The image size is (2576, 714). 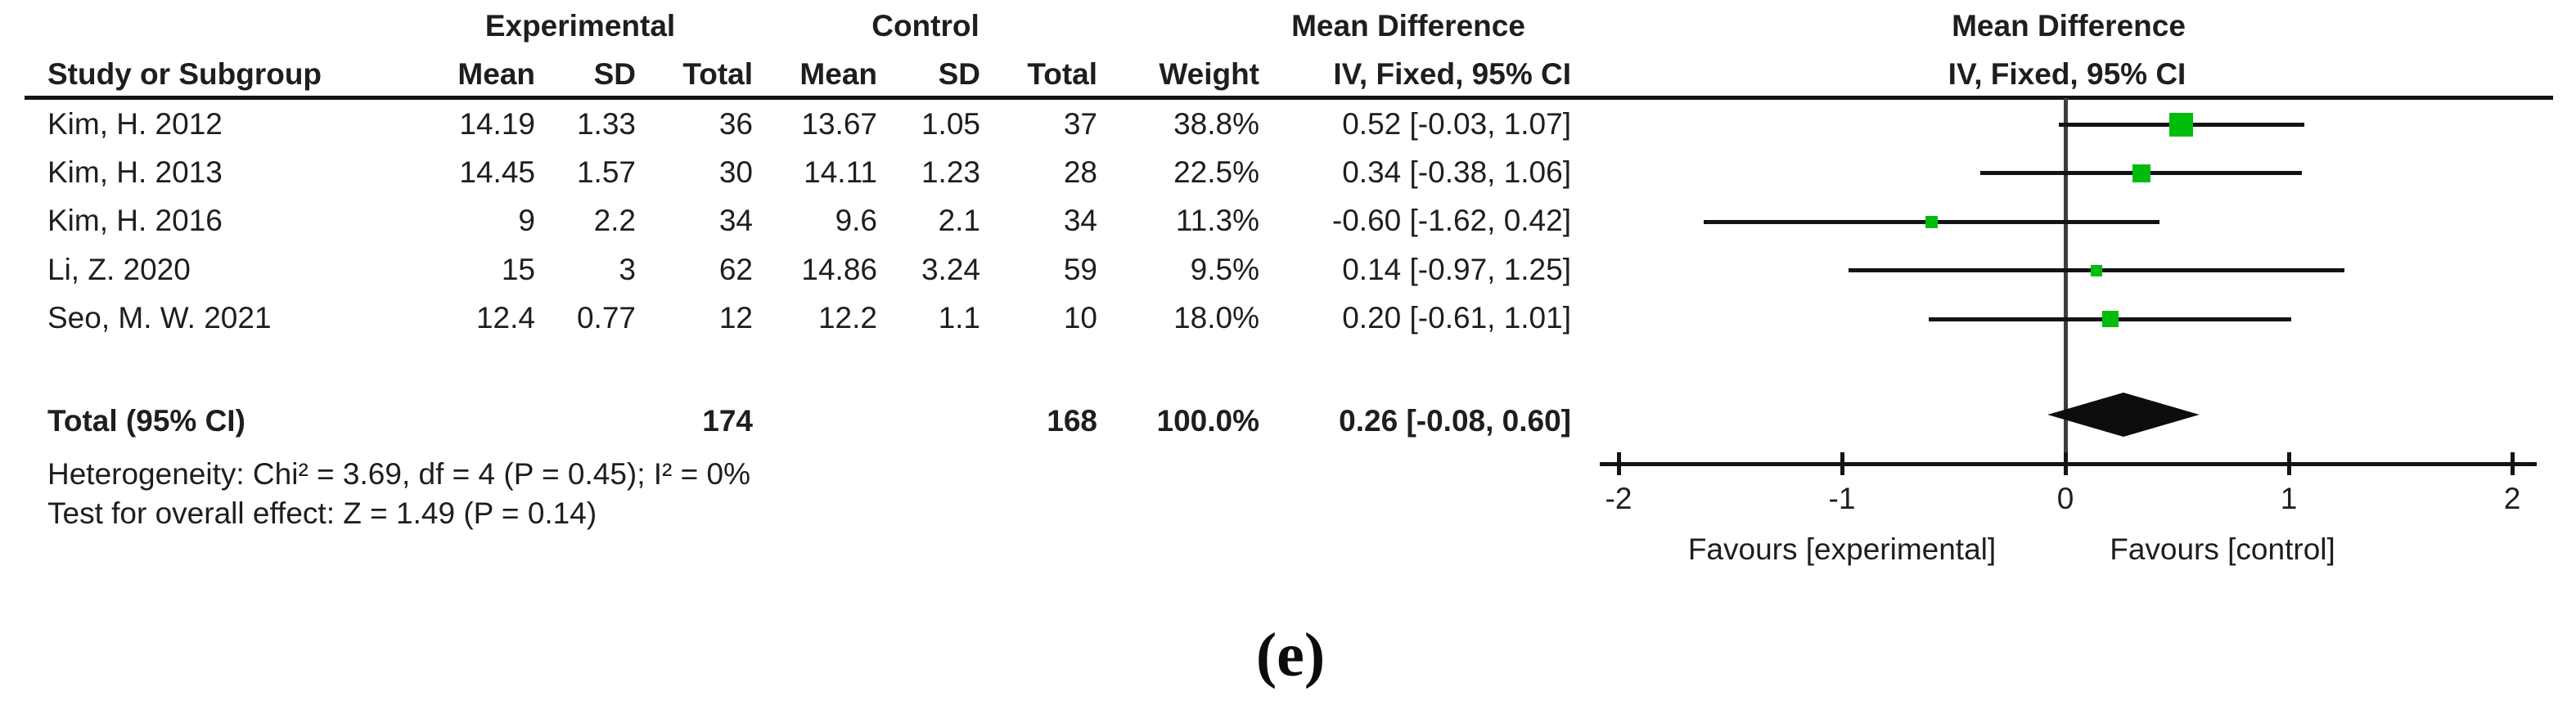 I want to click on ctl-mean: 12.2, so click(x=847, y=318).